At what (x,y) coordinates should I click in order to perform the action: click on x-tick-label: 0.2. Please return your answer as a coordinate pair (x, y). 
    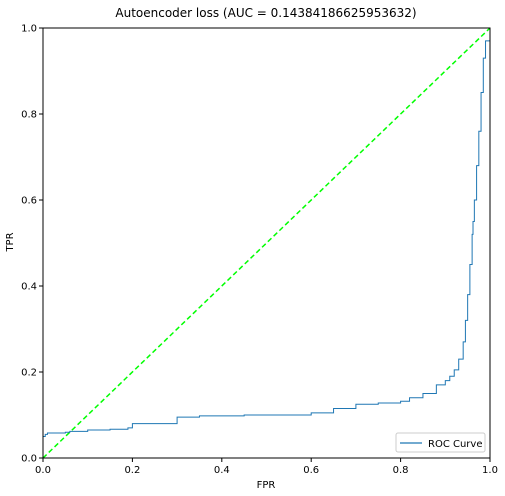
    Looking at the image, I should click on (132, 470).